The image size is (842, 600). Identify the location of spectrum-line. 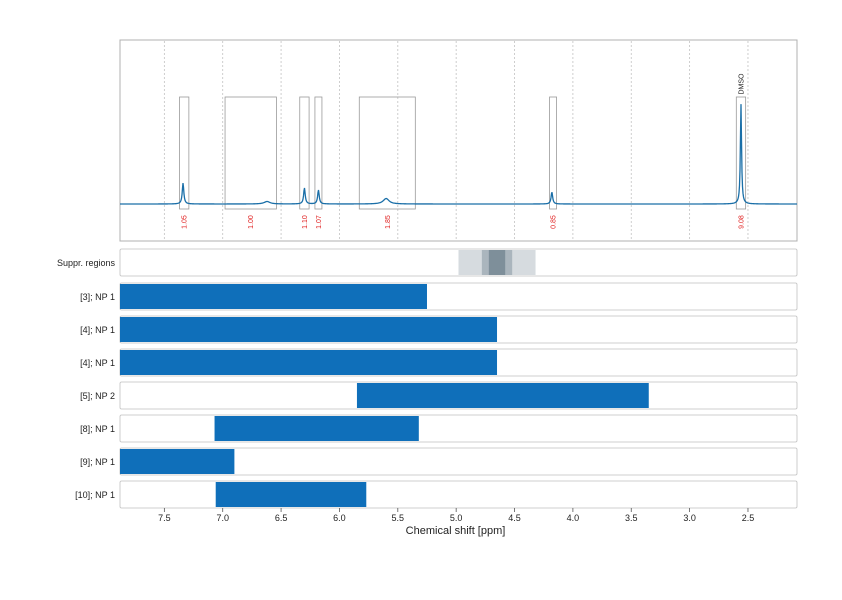
(458, 154).